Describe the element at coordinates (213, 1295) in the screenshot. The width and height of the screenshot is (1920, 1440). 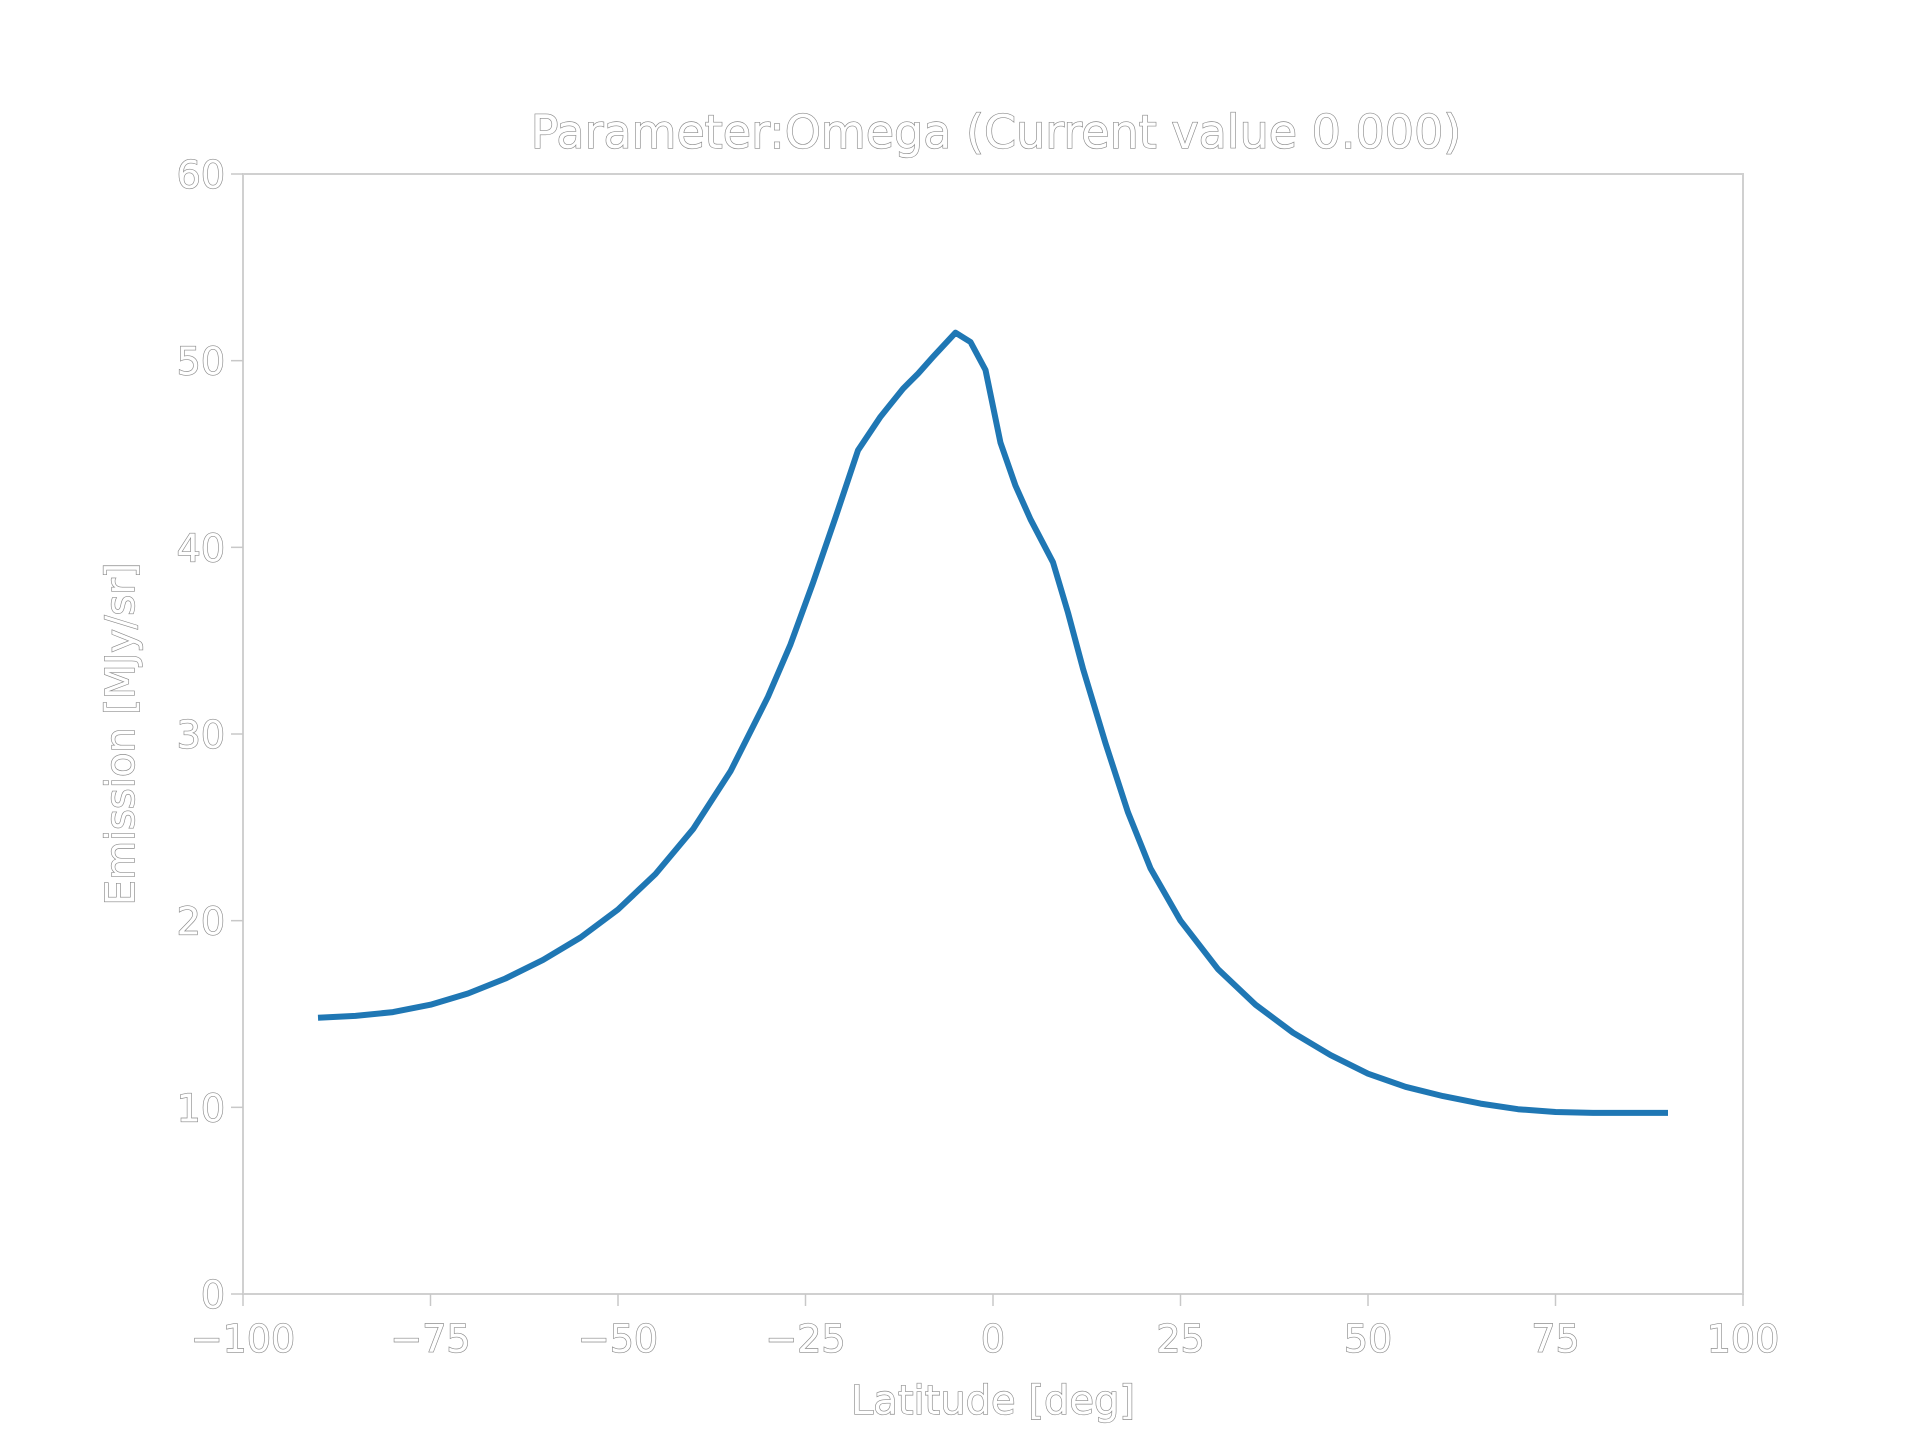
I see `y-tick-label: 0` at that location.